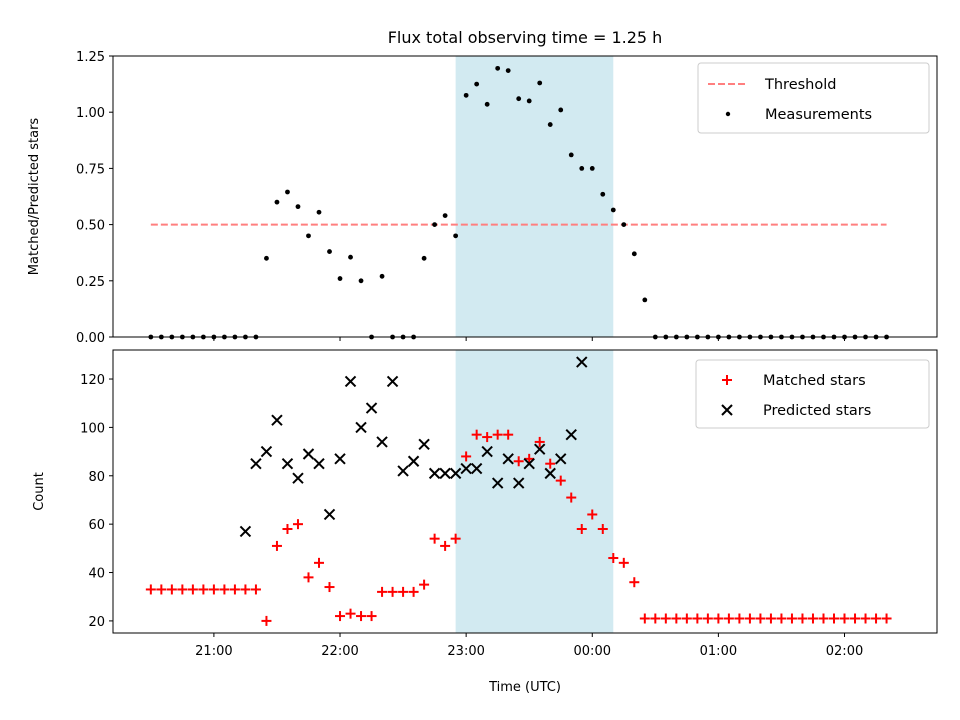 Image resolution: width=960 pixels, height=720 pixels. Describe the element at coordinates (339, 651) in the screenshot. I see `x-tick-label: 22:00` at that location.